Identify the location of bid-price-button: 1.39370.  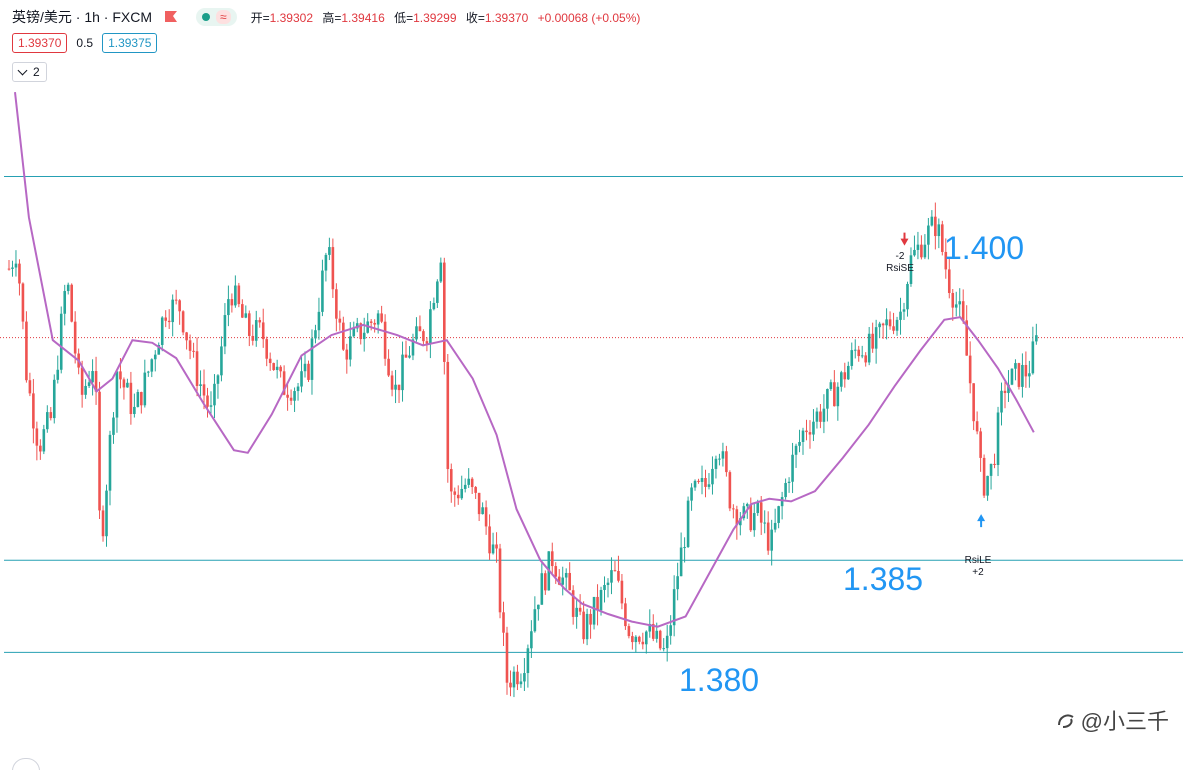
(40, 43).